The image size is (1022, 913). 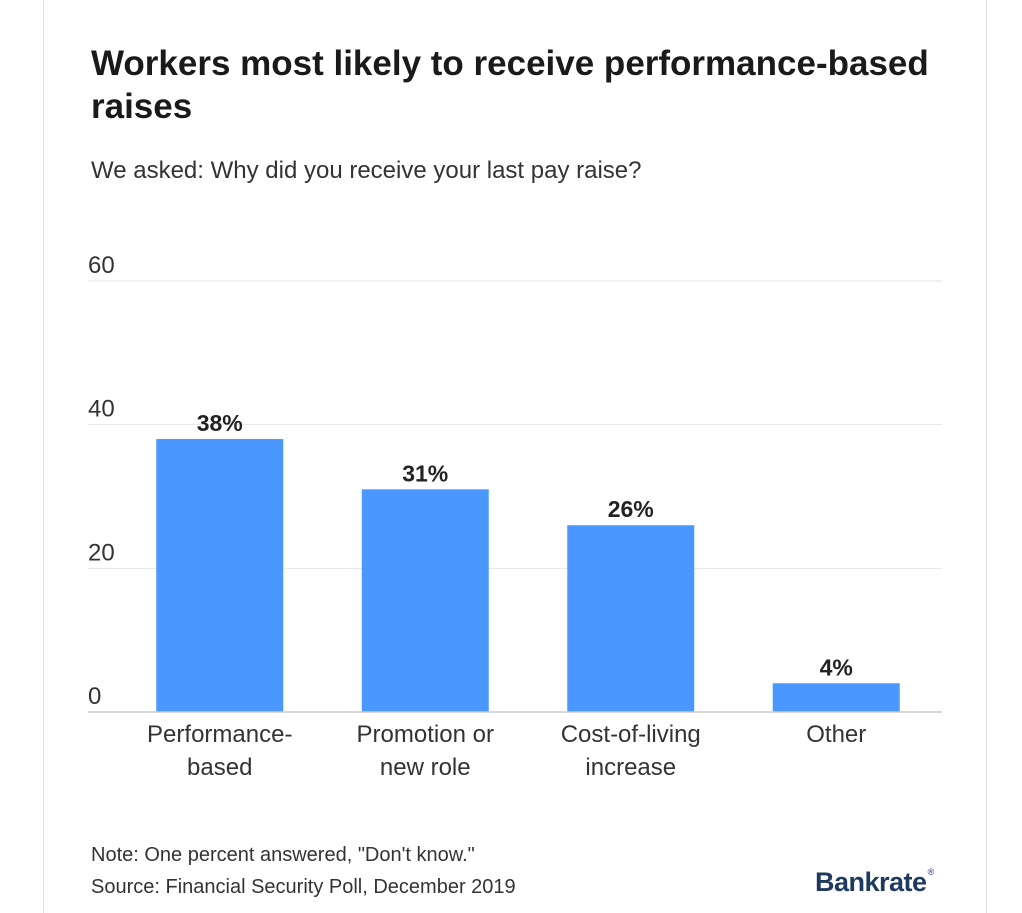 I want to click on bar-value-label: 4%, so click(x=836, y=667).